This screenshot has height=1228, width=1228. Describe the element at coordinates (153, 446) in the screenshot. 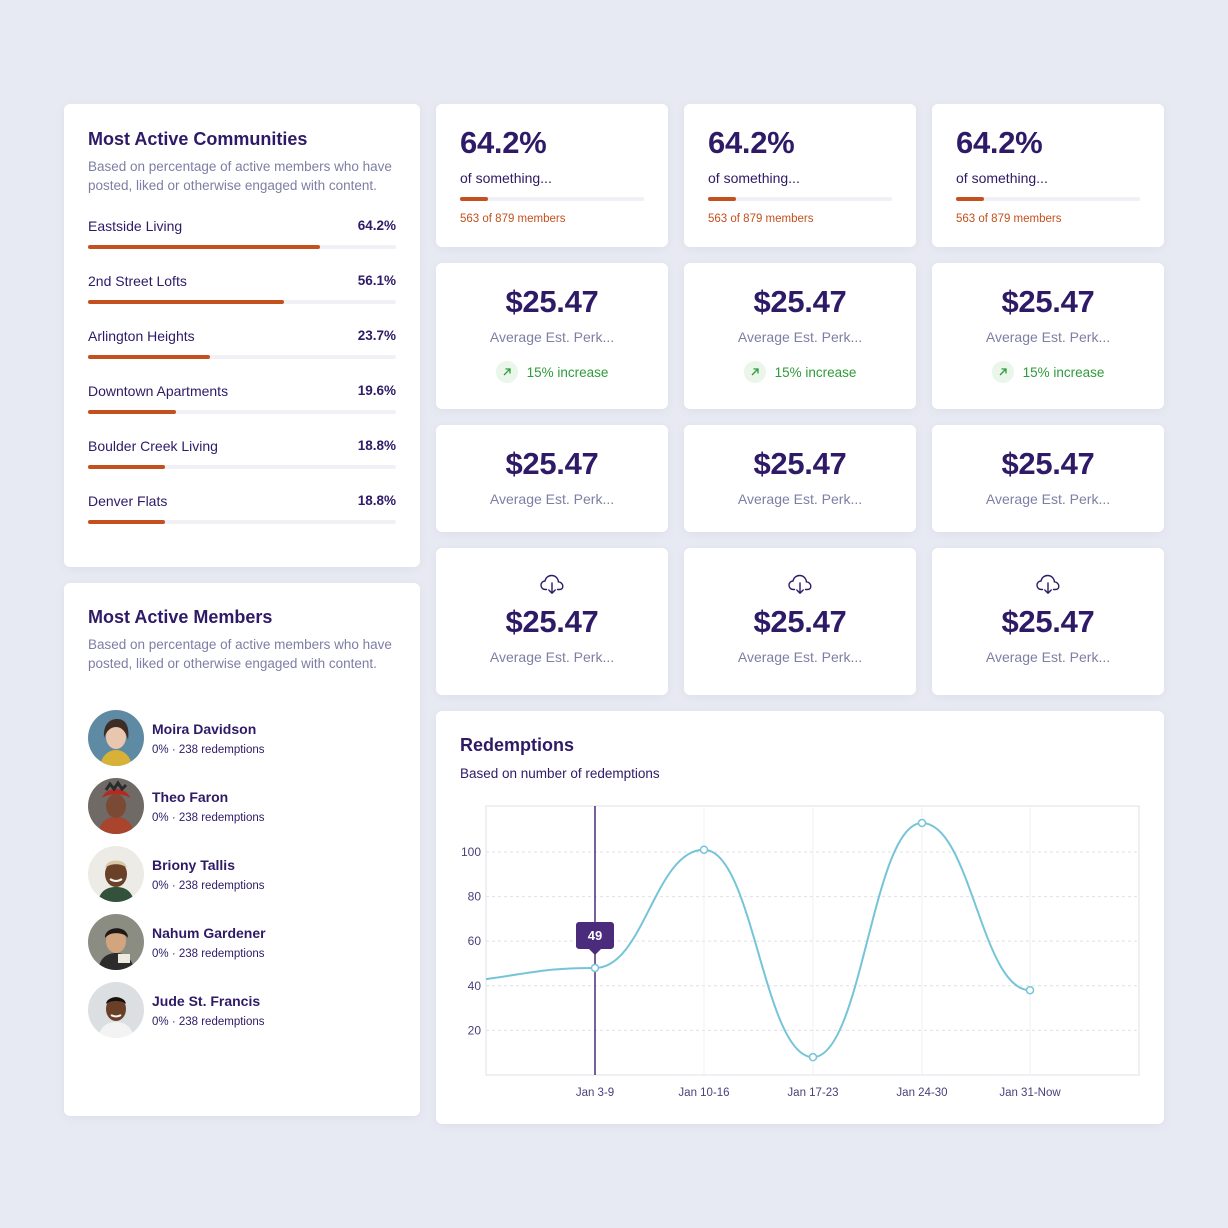

I see `community-name: Boulder Creek Living` at that location.